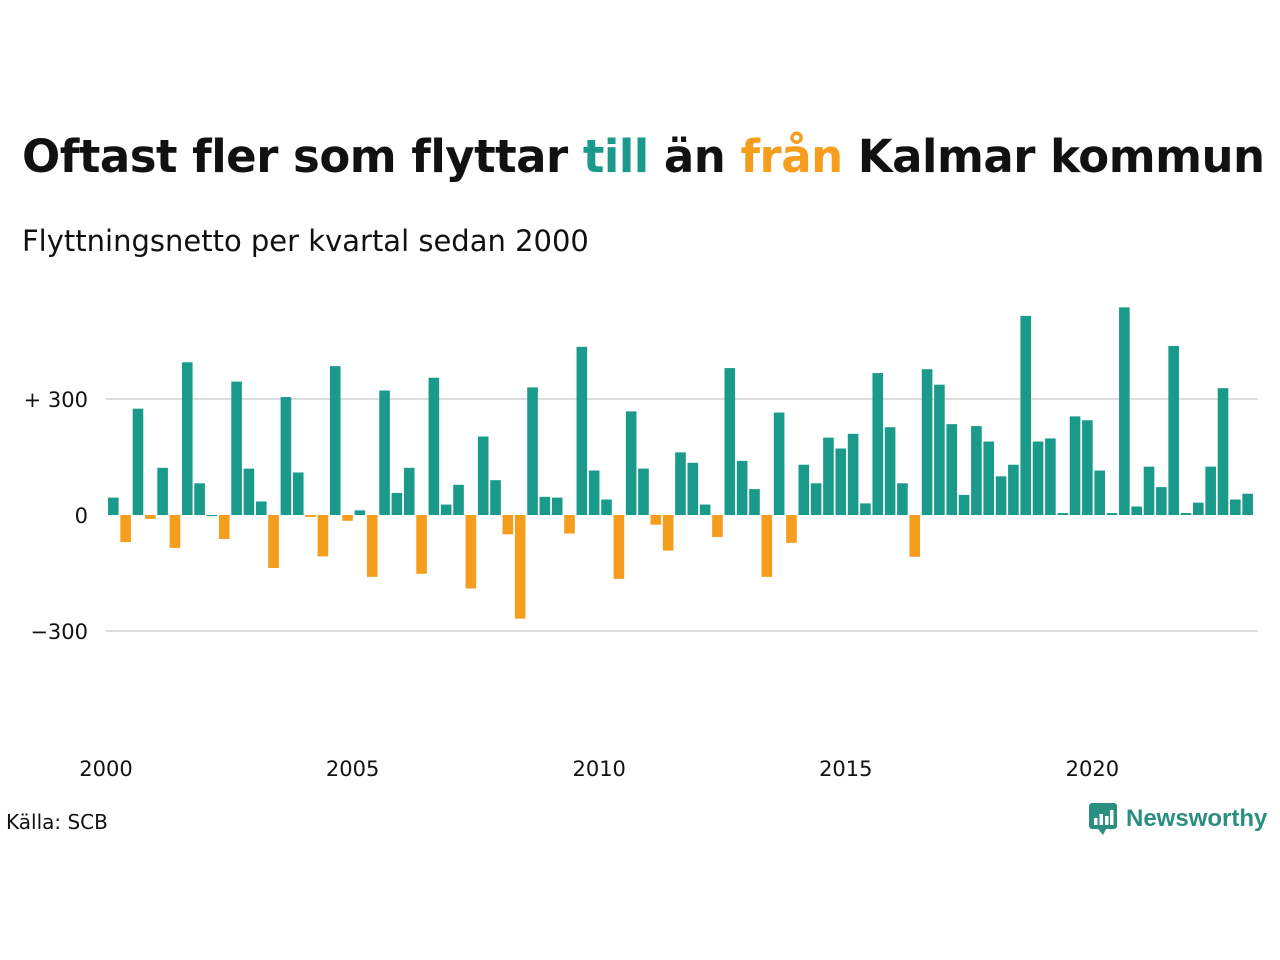  What do you see at coordinates (81, 516) in the screenshot?
I see `y-tick-label: 0` at bounding box center [81, 516].